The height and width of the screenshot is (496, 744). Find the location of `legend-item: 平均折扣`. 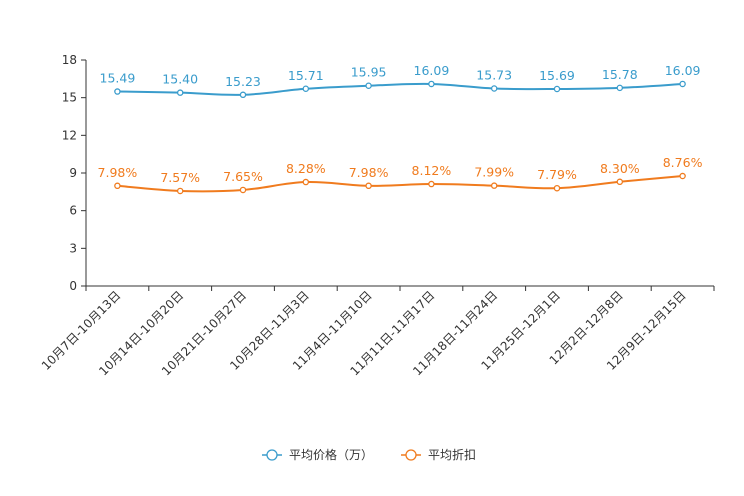

legend-item: 平均折扣 is located at coordinates (438, 454).